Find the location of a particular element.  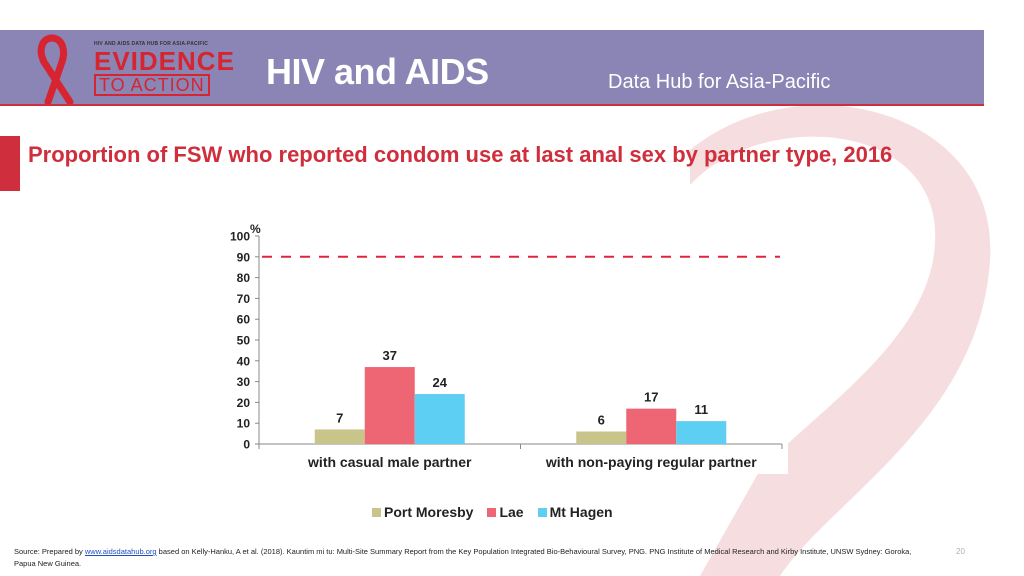

y-tick-label: 80 is located at coordinates (244, 278).